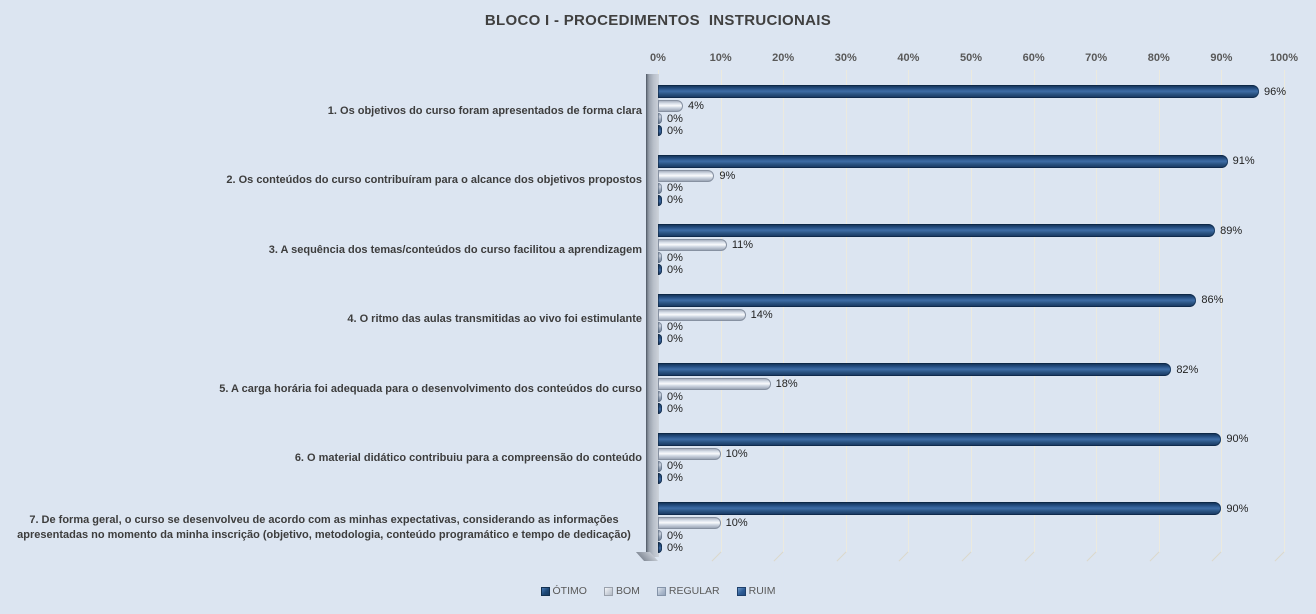 The image size is (1316, 614). What do you see at coordinates (661, 591) in the screenshot?
I see `legend-swatch-regular-icon` at bounding box center [661, 591].